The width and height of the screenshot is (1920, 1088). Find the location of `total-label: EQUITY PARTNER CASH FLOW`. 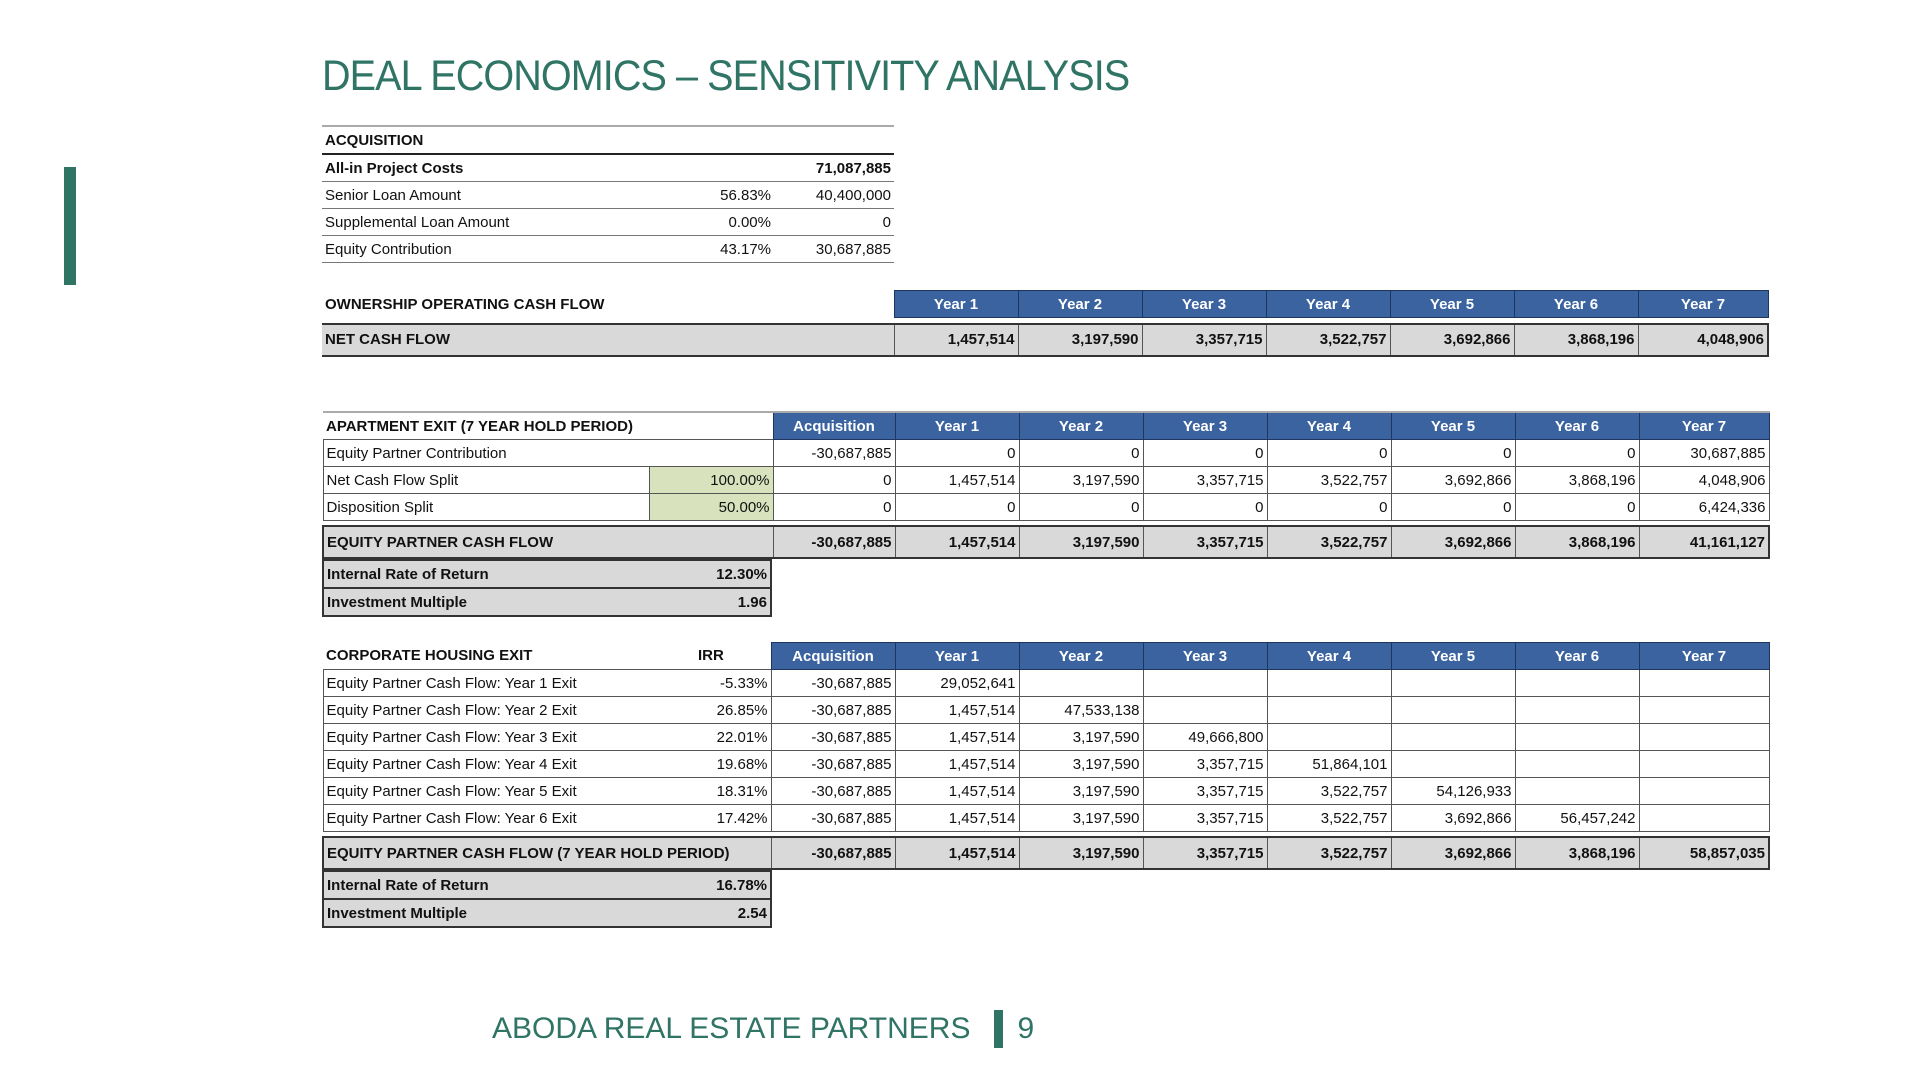

total-label: EQUITY PARTNER CASH FLOW is located at coordinates (440, 542).